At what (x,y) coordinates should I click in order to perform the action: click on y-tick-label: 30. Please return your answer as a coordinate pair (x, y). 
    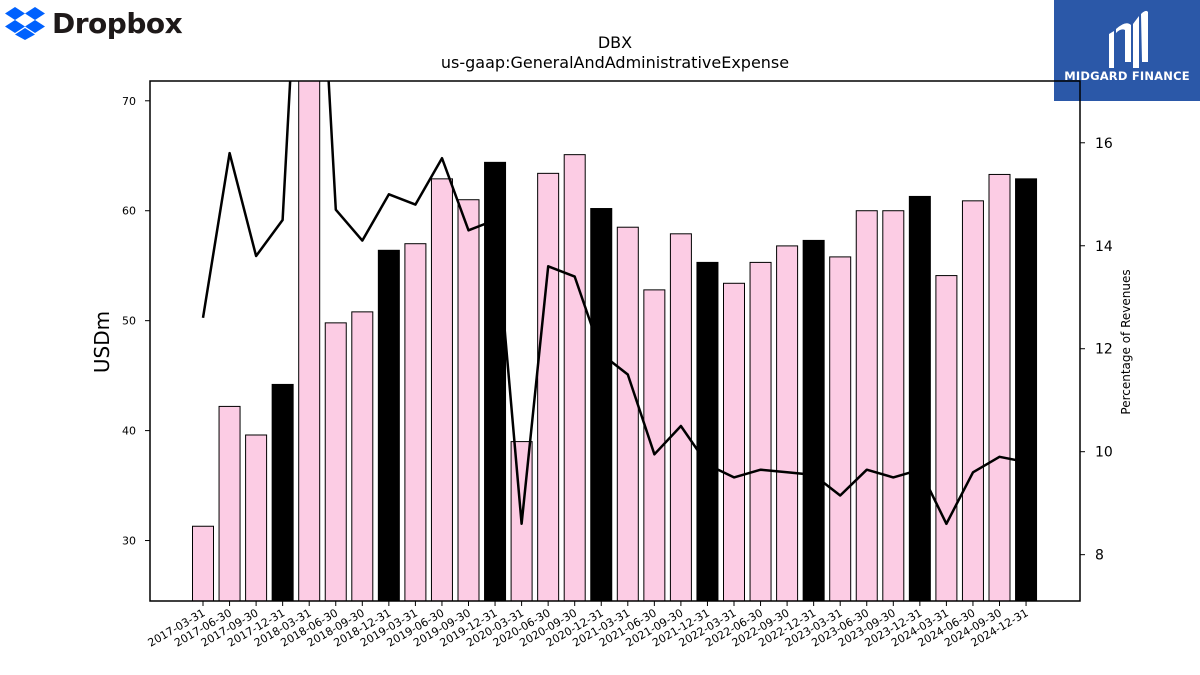
    Looking at the image, I should click on (129, 541).